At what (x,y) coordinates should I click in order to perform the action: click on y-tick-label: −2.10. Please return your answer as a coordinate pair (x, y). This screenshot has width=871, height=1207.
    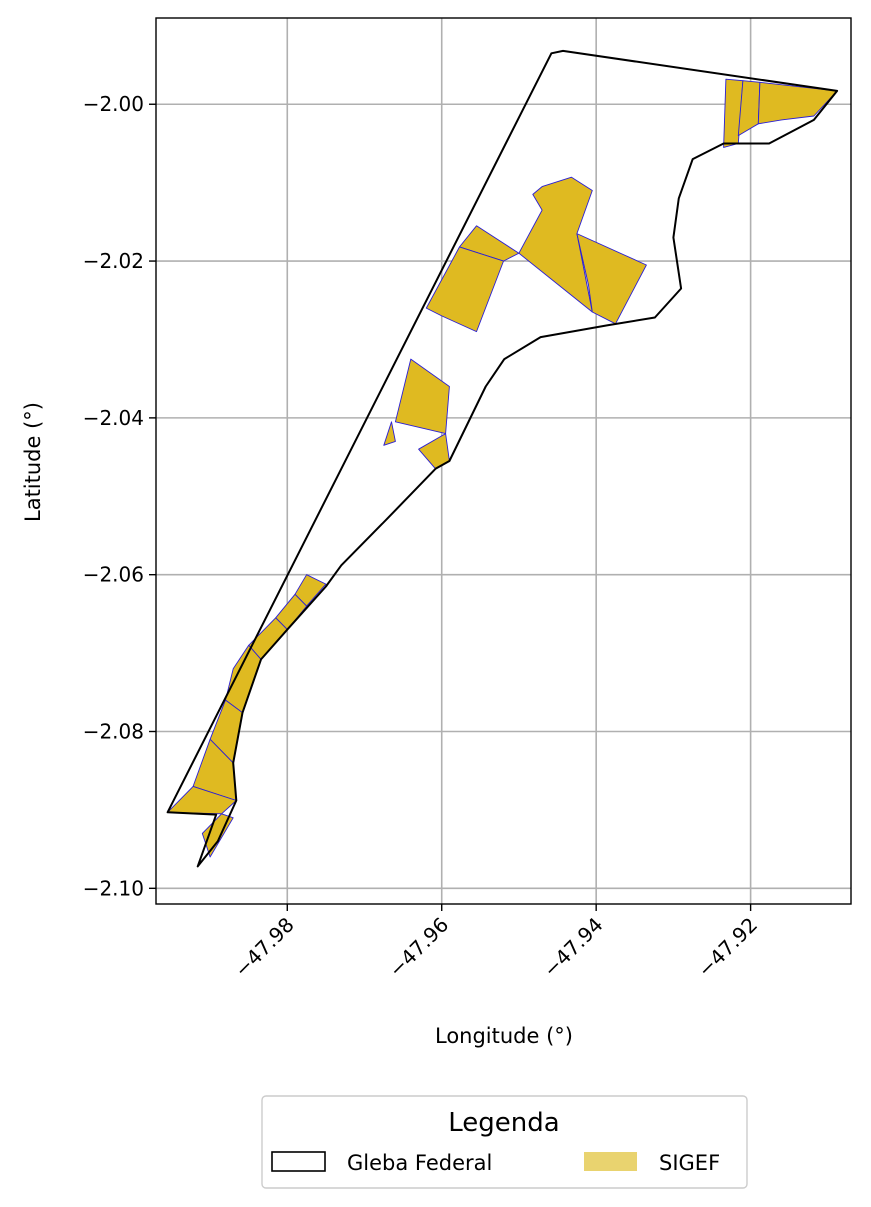
    Looking at the image, I should click on (113, 888).